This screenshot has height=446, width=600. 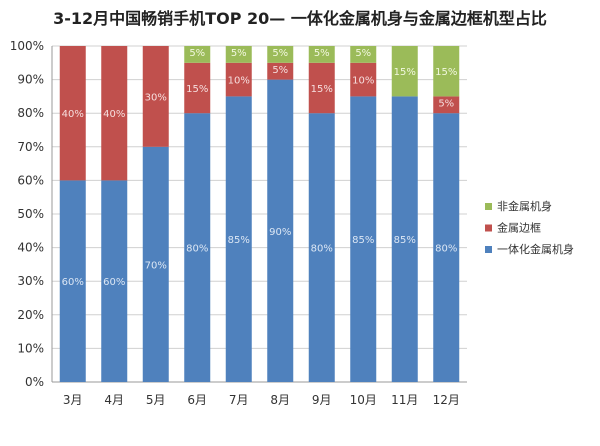 I want to click on y-tick-label: 20%, so click(x=30, y=315).